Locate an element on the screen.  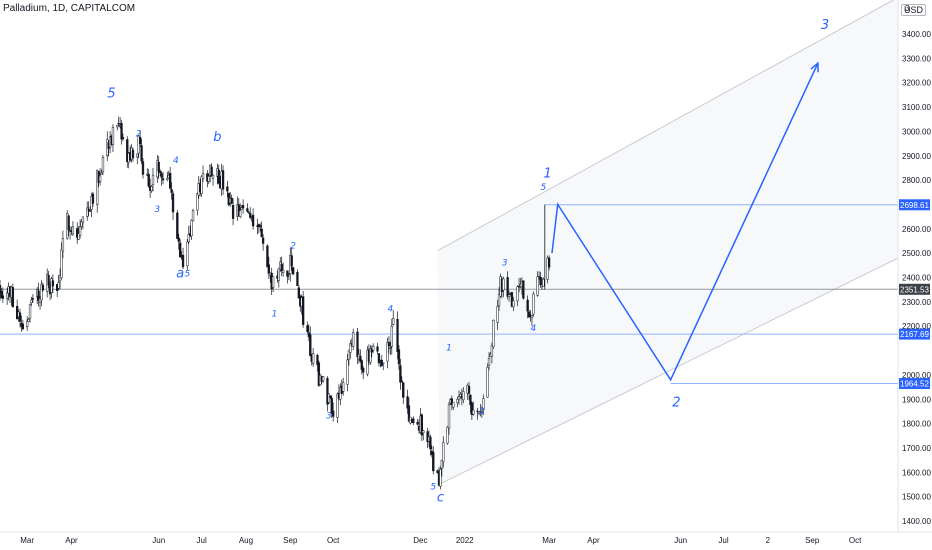
wave-label: 5 is located at coordinates (187, 274).